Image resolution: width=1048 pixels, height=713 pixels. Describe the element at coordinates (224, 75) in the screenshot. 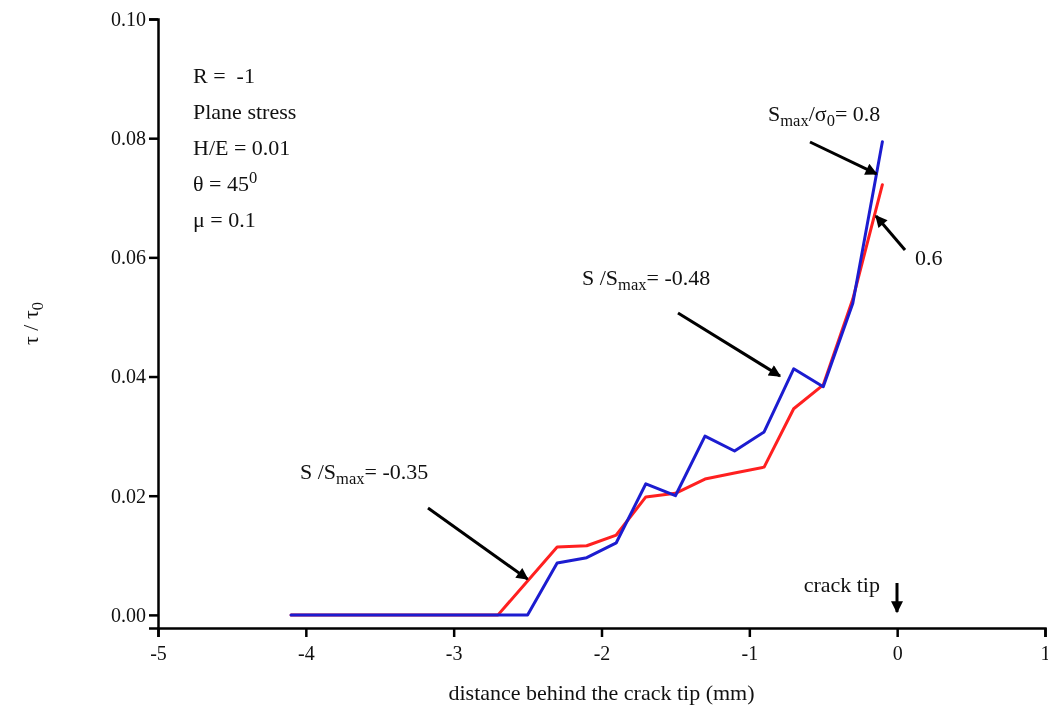

I see `annotation: R = -1` at that location.